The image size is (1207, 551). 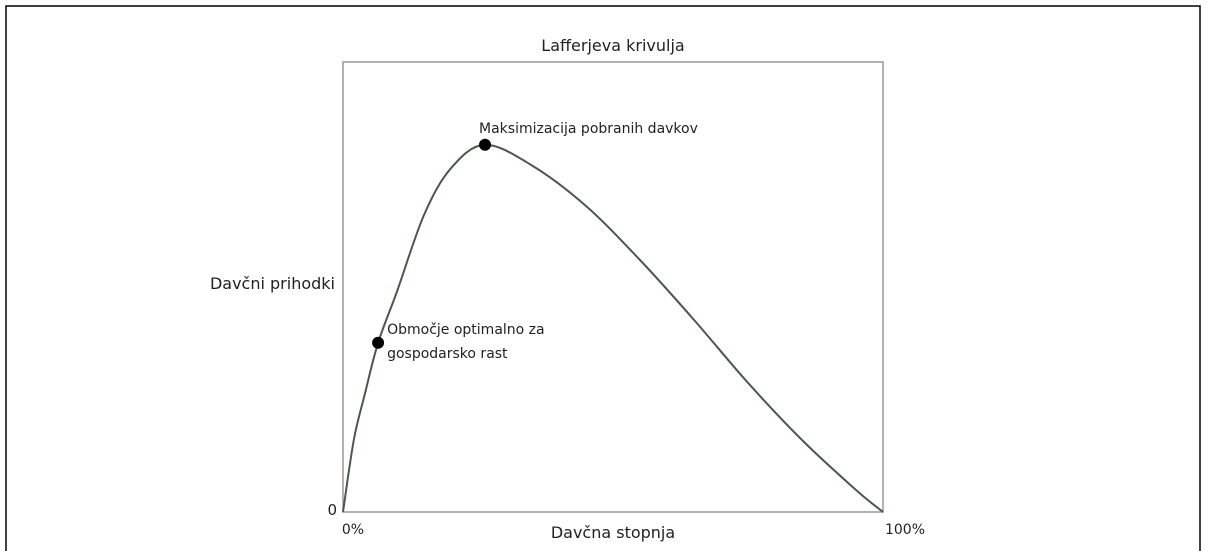 What do you see at coordinates (353, 530) in the screenshot?
I see `x-tick-label: 0%` at bounding box center [353, 530].